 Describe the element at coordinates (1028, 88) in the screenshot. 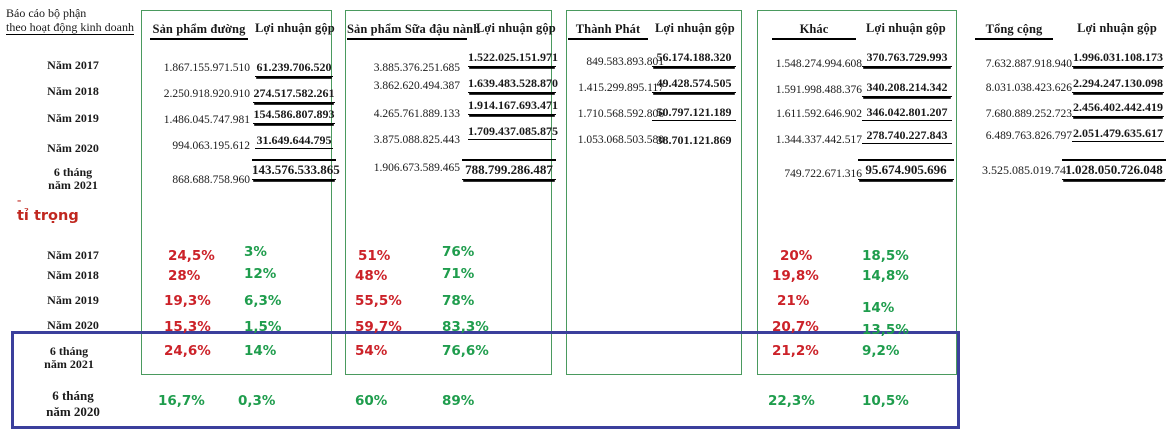

I see `revenue-total-2018: 8.031.038.423.626` at that location.